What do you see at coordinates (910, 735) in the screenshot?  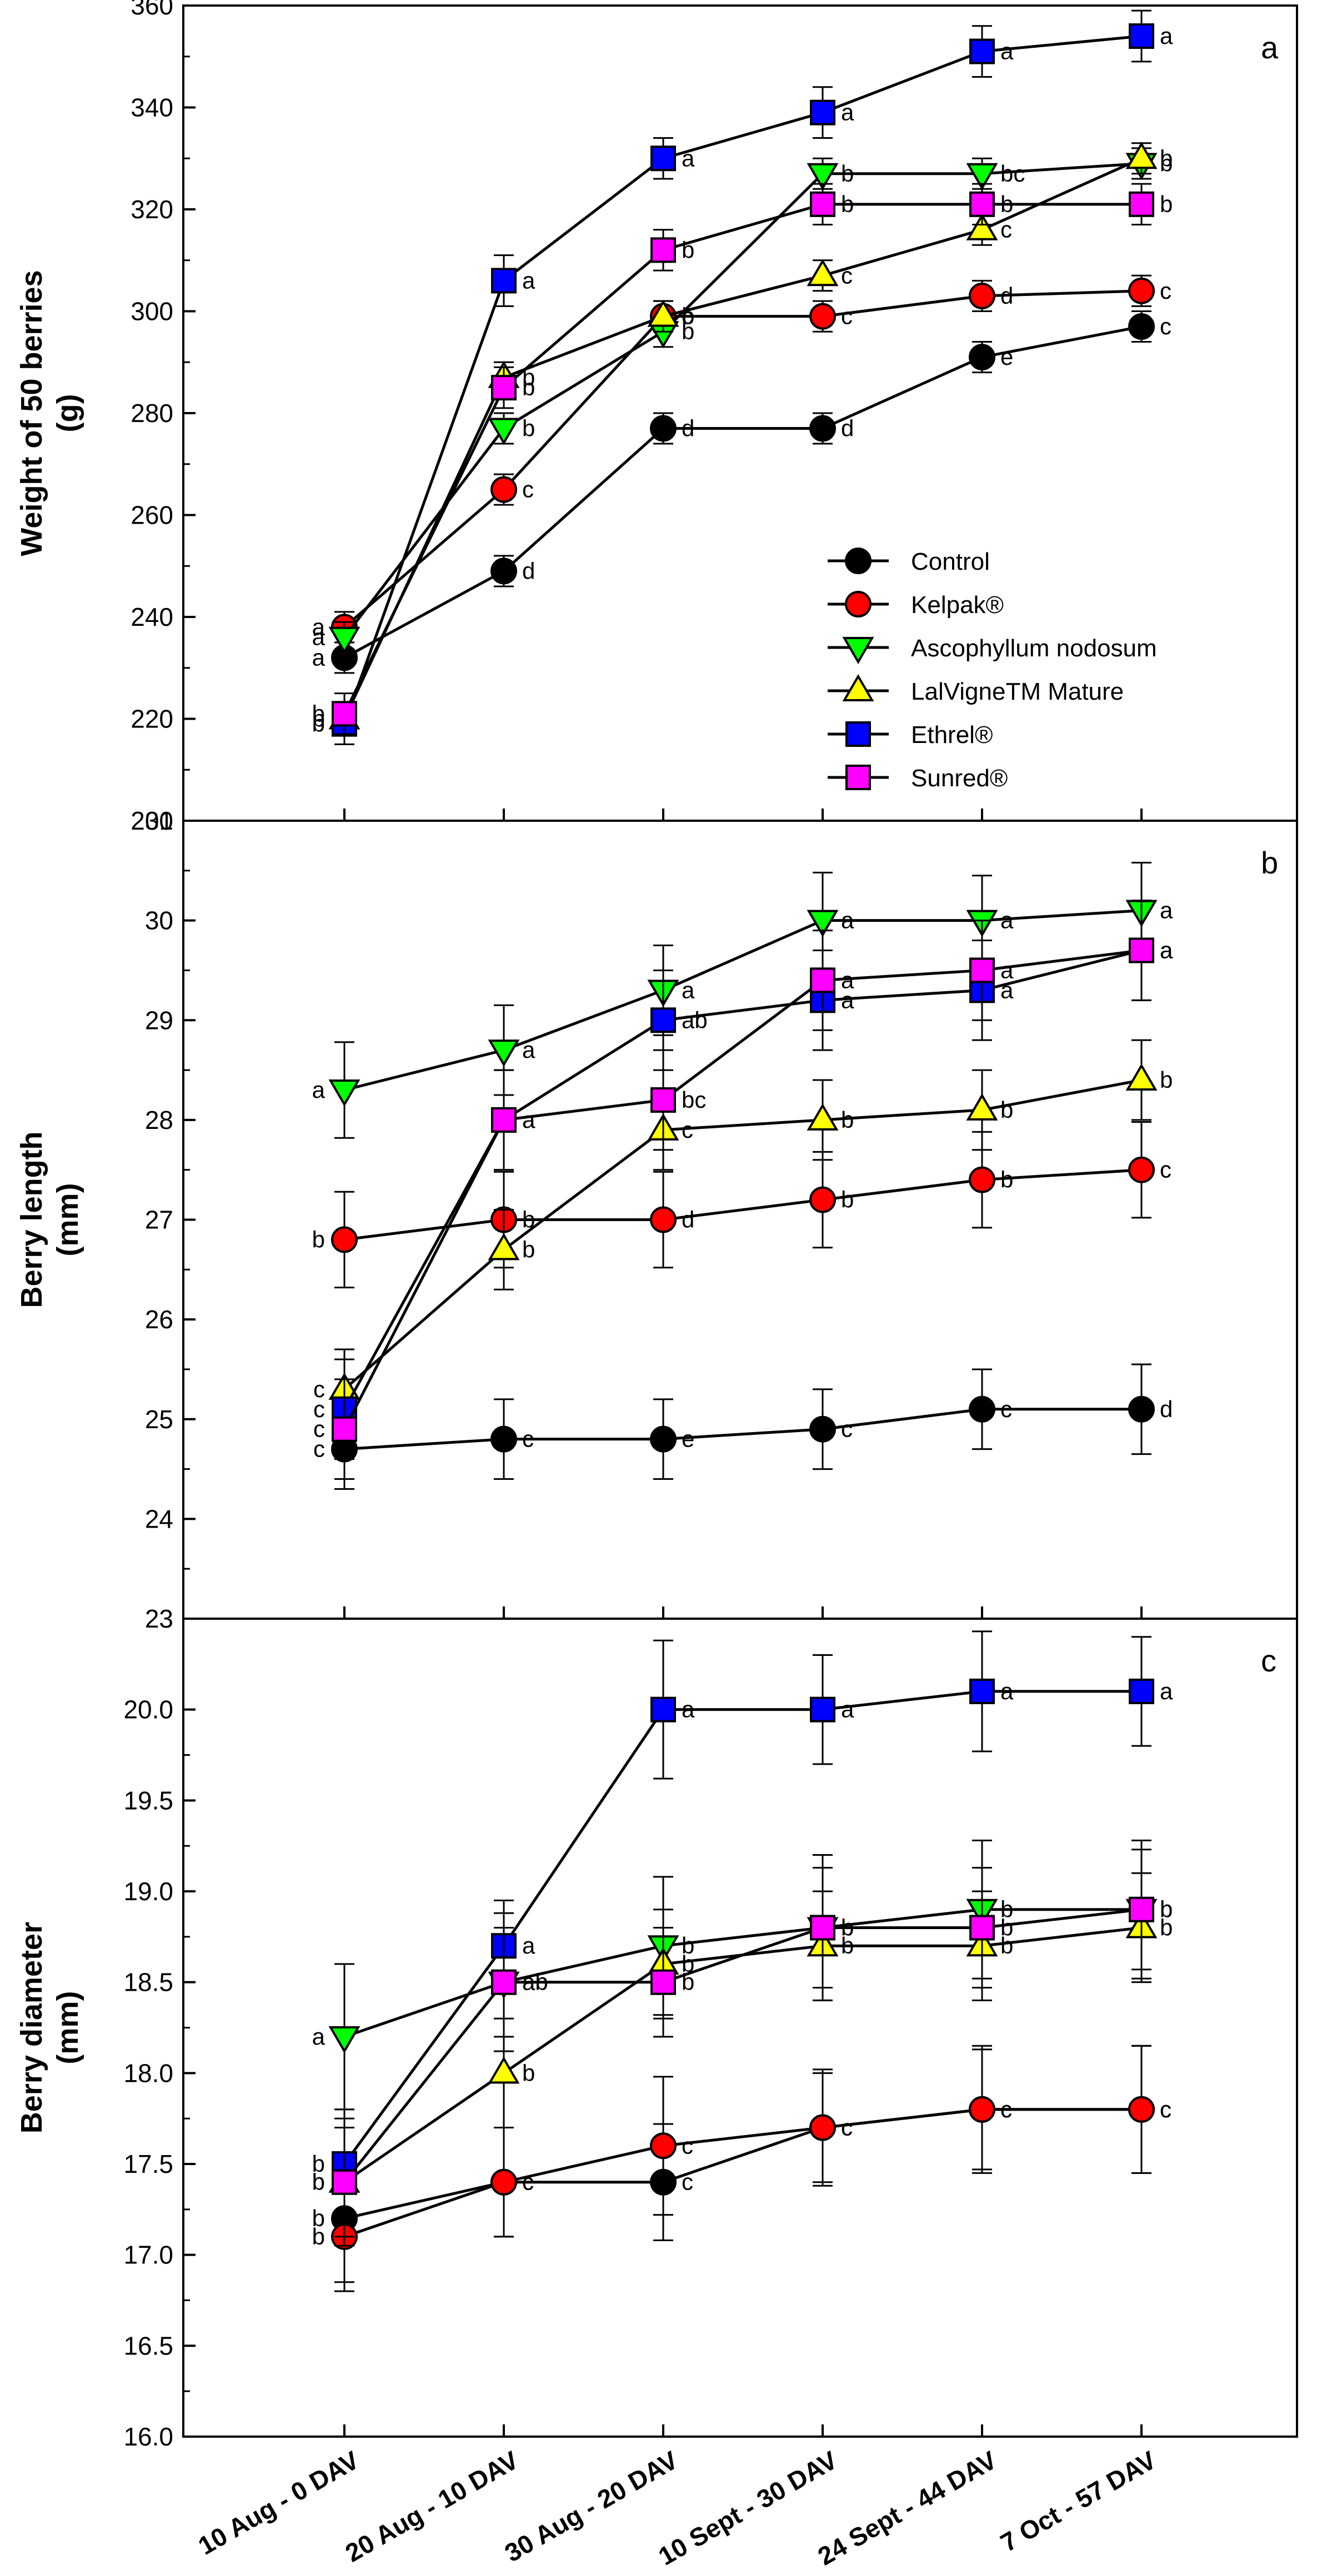 I see `legend-entry-ethrel: Ethrel®` at bounding box center [910, 735].